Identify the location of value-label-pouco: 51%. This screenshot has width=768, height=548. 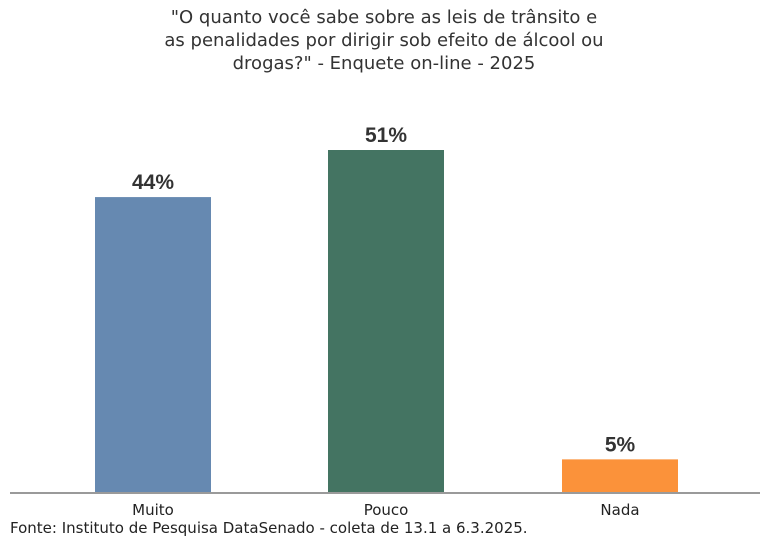
(386, 135).